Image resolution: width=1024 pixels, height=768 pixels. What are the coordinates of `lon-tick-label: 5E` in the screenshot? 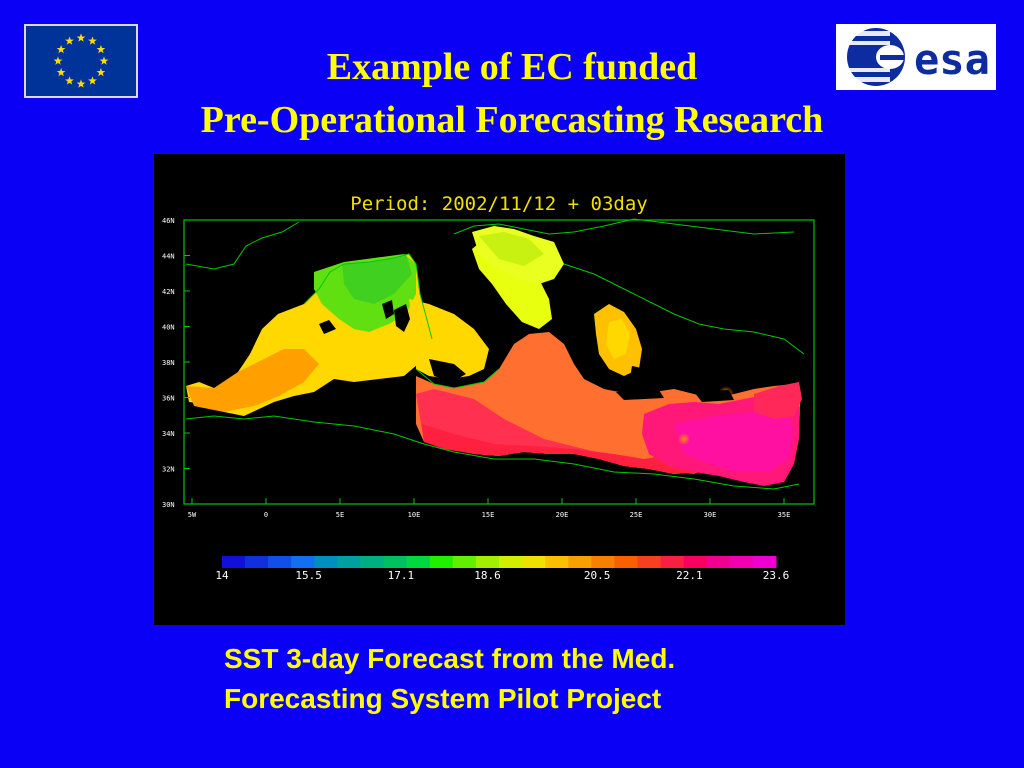 It's located at (340, 515).